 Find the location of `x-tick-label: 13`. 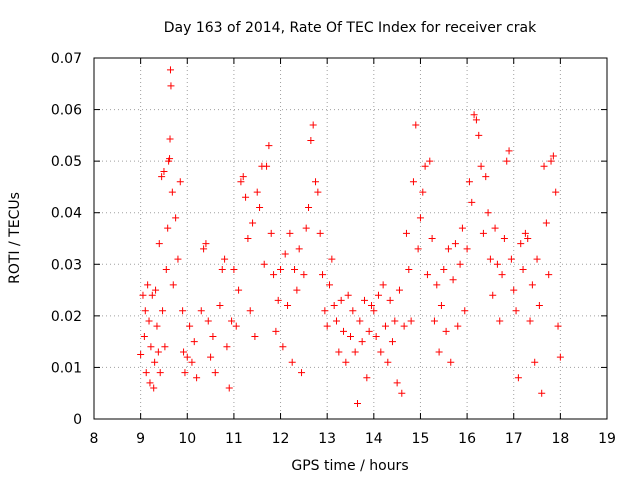

x-tick-label: 13 is located at coordinates (327, 439).